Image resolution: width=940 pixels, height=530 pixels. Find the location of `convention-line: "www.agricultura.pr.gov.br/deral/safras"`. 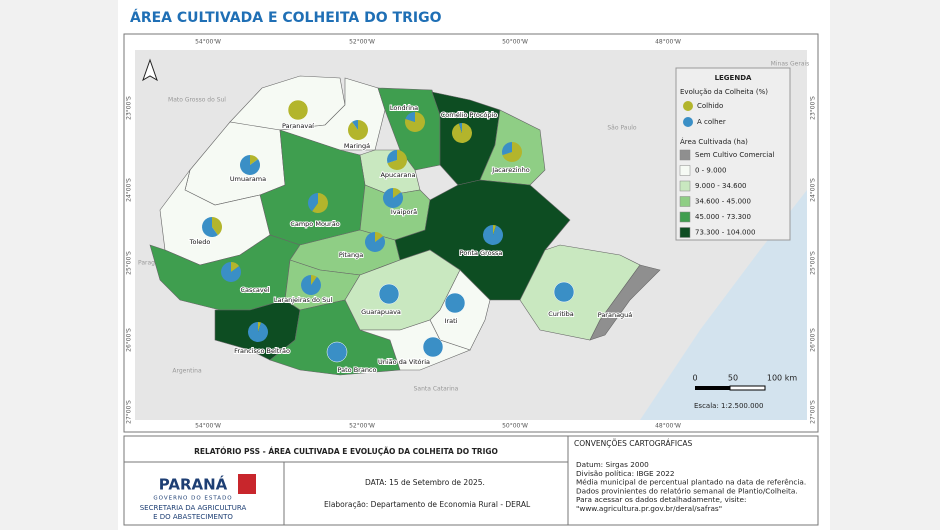

convention-line: "www.agricultura.pr.gov.br/deral/safras" is located at coordinates (649, 508).